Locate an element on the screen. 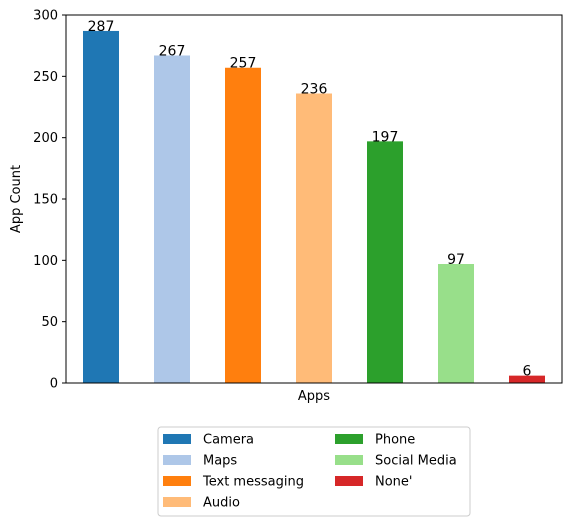  data-label-camera: 287 is located at coordinates (101, 27).